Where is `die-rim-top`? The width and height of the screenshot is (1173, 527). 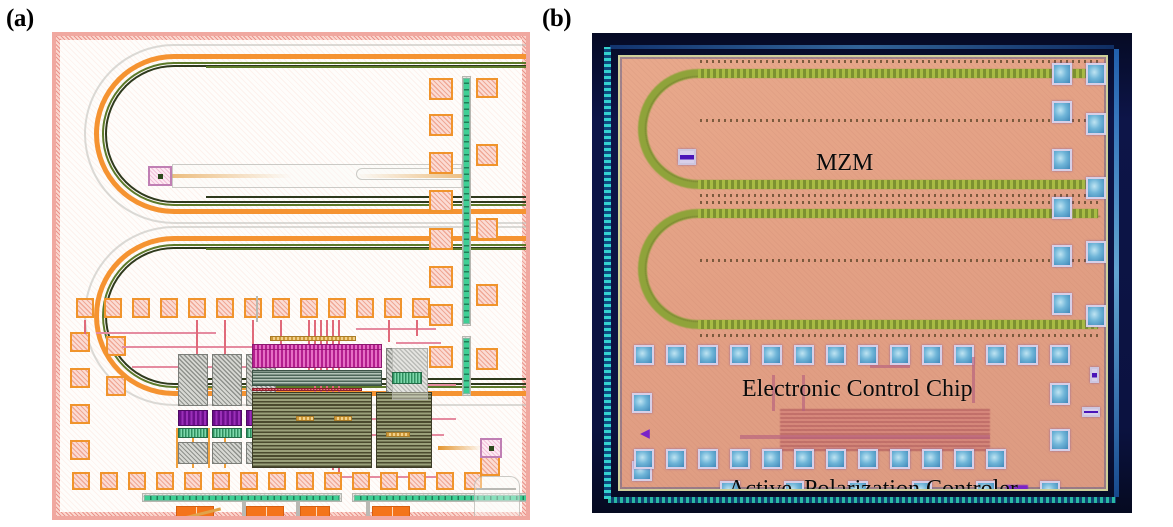
die-rim-top is located at coordinates (291, 38).